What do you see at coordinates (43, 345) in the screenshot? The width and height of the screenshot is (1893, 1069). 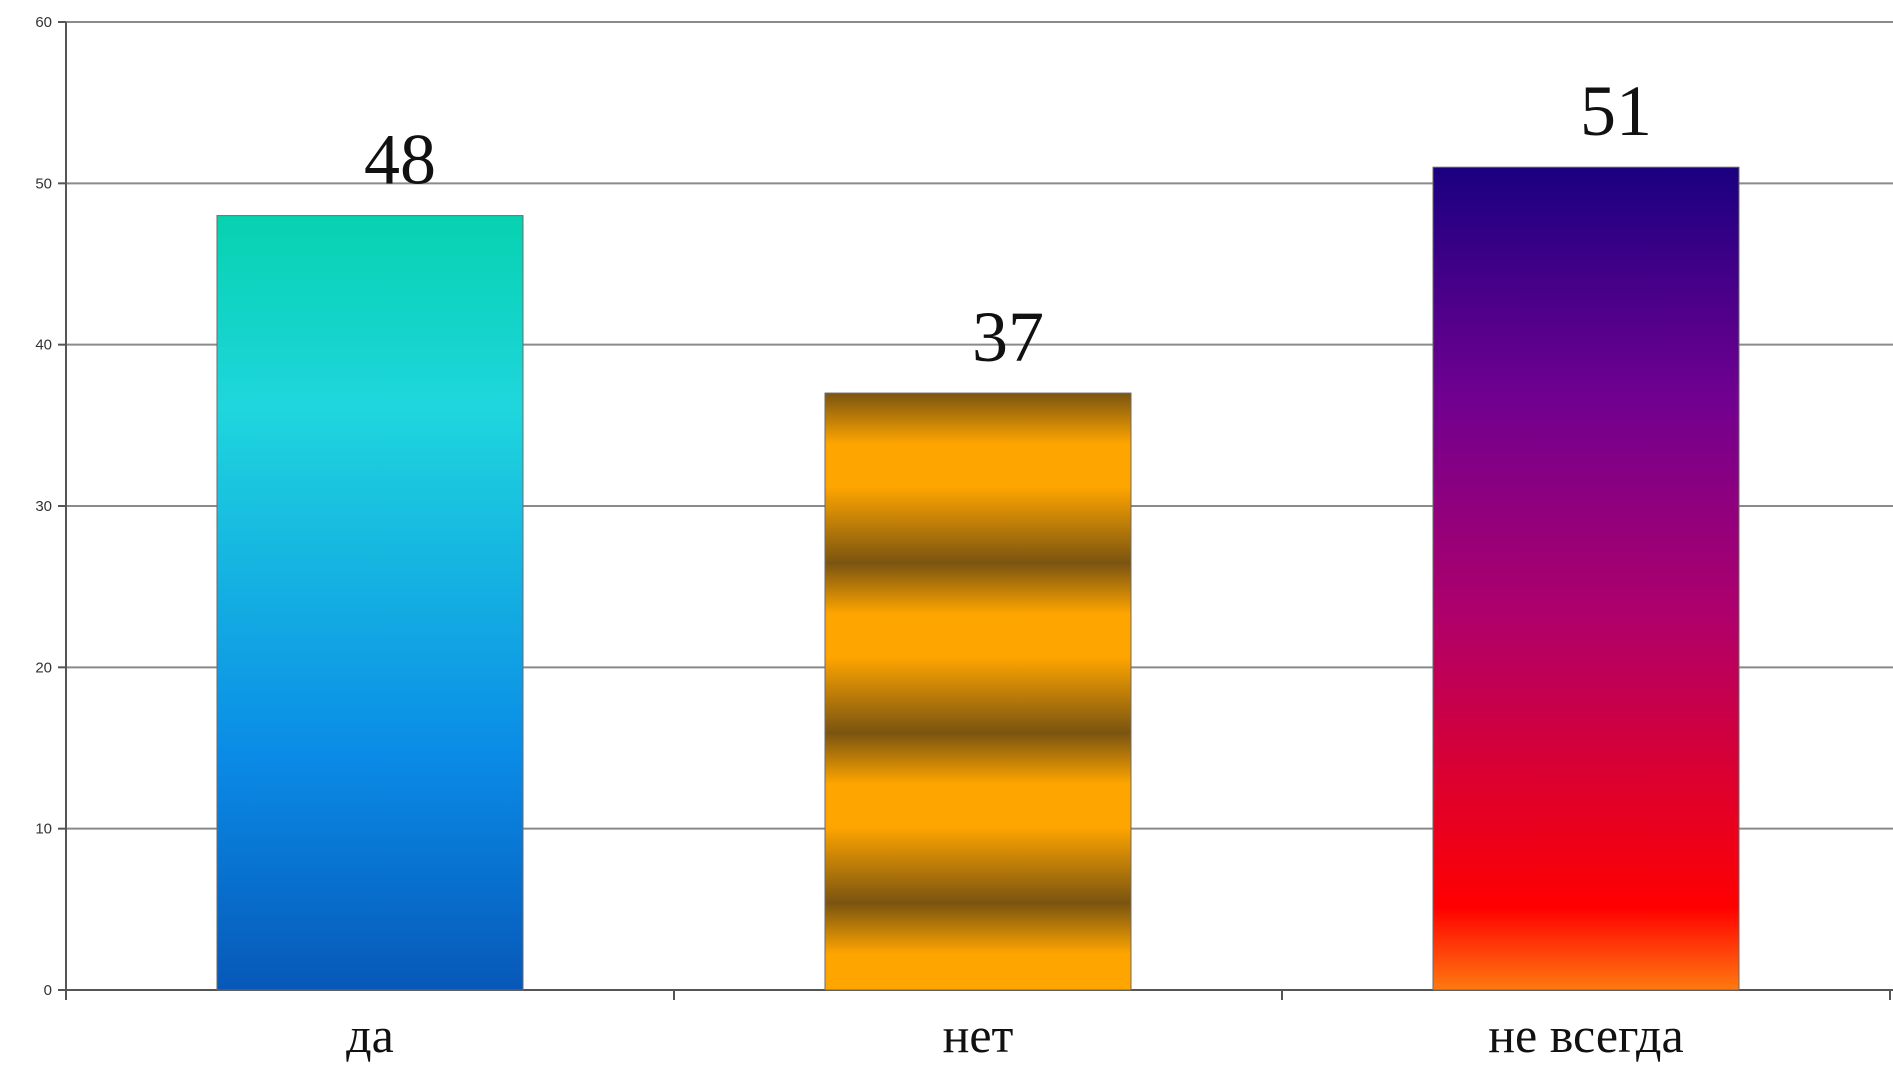 I see `y-tick-label: 40` at bounding box center [43, 345].